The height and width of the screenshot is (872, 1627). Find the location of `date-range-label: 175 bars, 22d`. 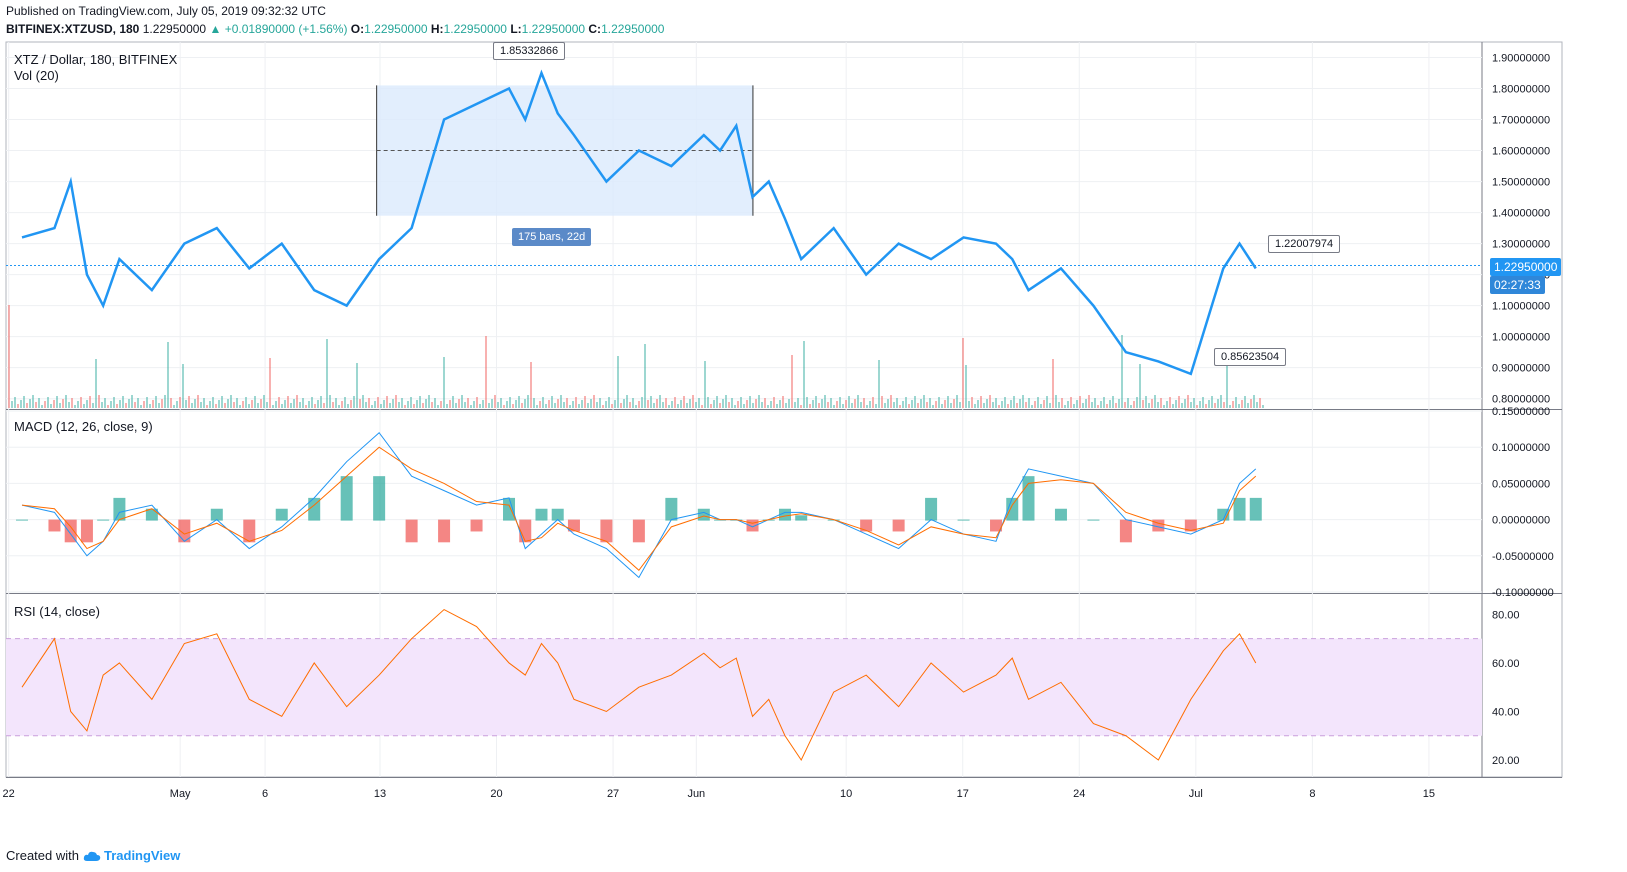

date-range-label: 175 bars, 22d is located at coordinates (552, 237).